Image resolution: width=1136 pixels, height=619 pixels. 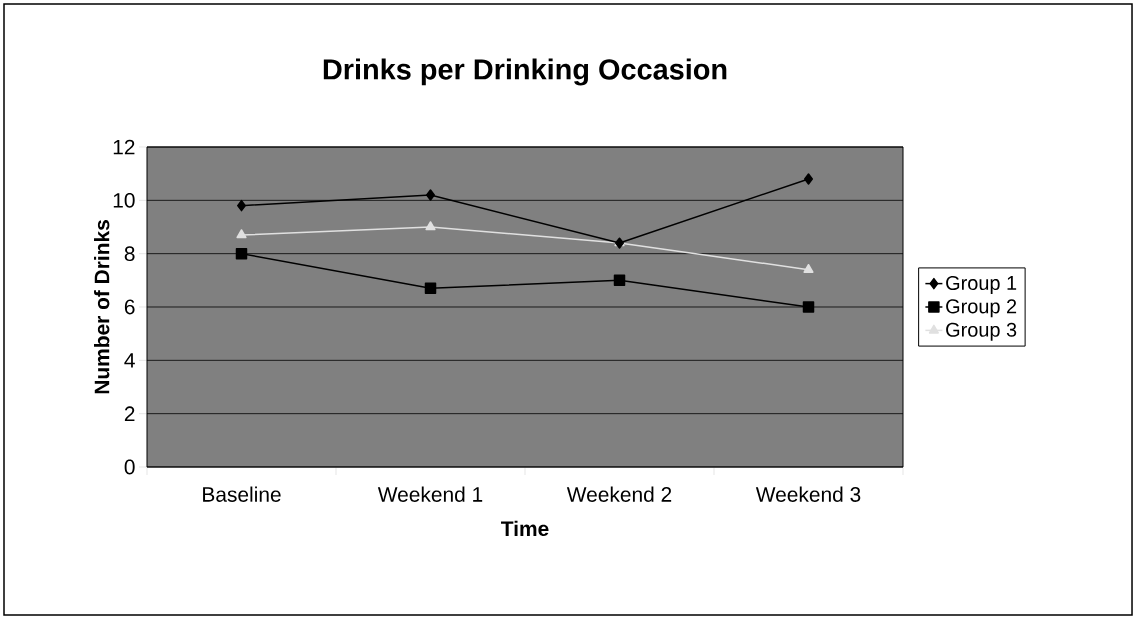 What do you see at coordinates (981, 308) in the screenshot?
I see `legend-label: Group 2` at bounding box center [981, 308].